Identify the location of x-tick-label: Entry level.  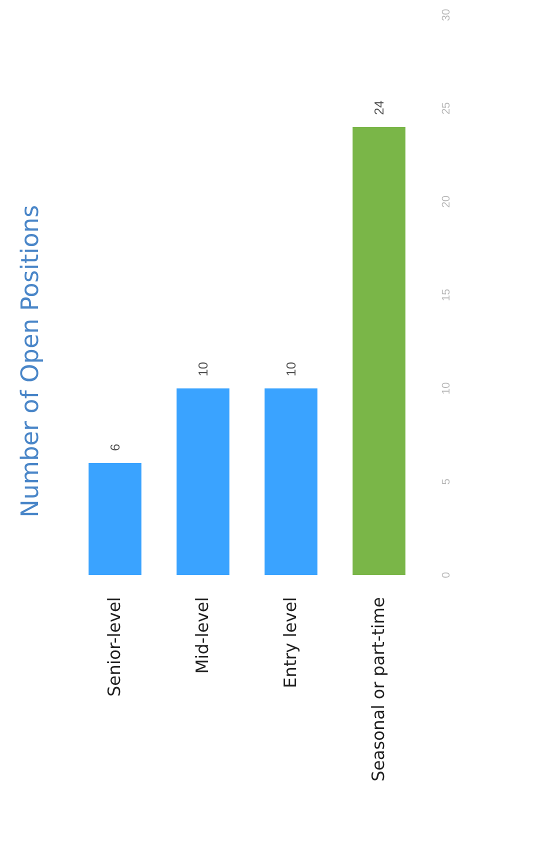
(291, 642).